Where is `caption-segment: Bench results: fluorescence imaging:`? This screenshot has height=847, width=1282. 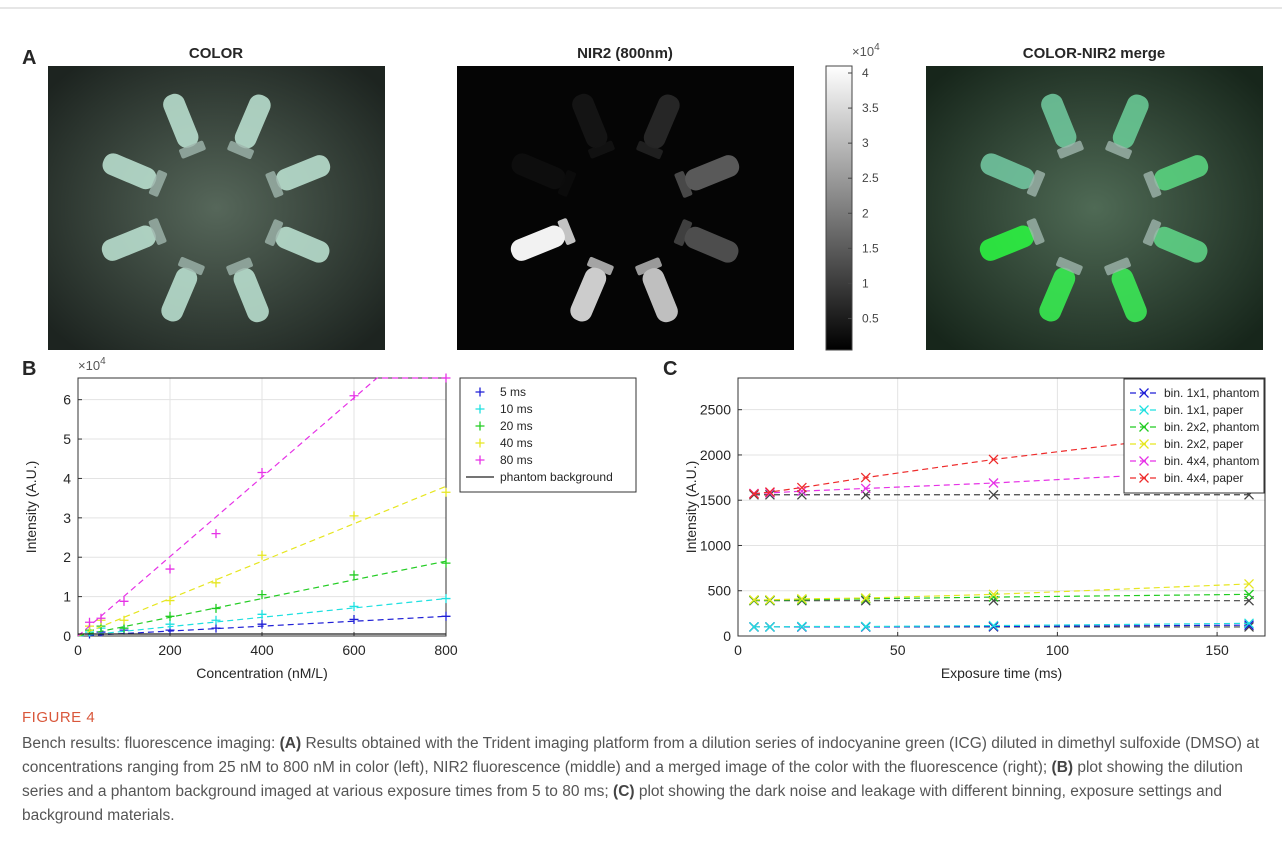
caption-segment: Bench results: fluorescence imaging: is located at coordinates (151, 743).